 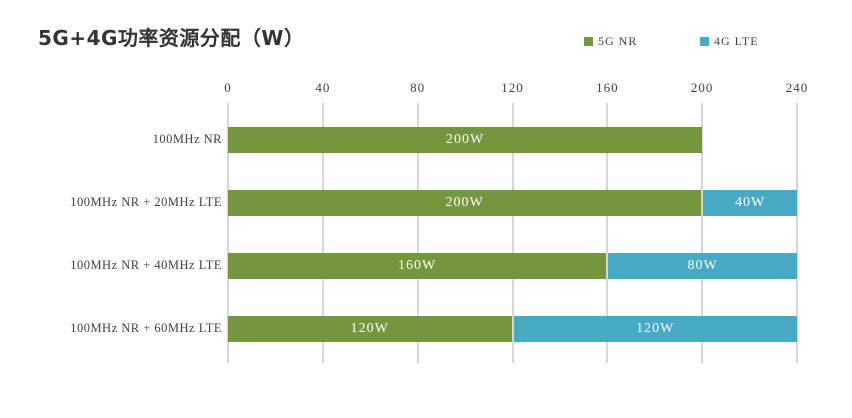 I want to click on bar-segment-5g-nr: 120W, so click(x=370, y=329).